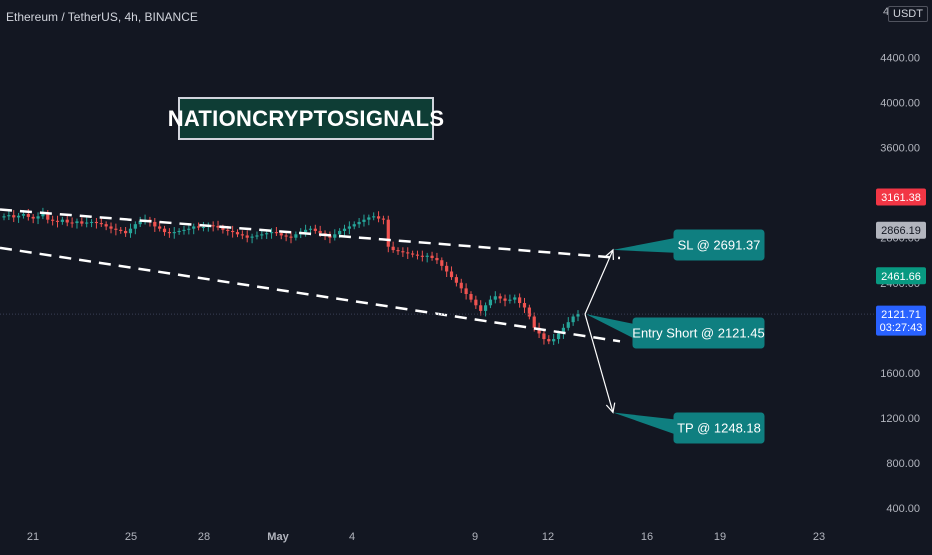 This screenshot has height=555, width=932. I want to click on y-tick-label: 800.00, so click(903, 464).